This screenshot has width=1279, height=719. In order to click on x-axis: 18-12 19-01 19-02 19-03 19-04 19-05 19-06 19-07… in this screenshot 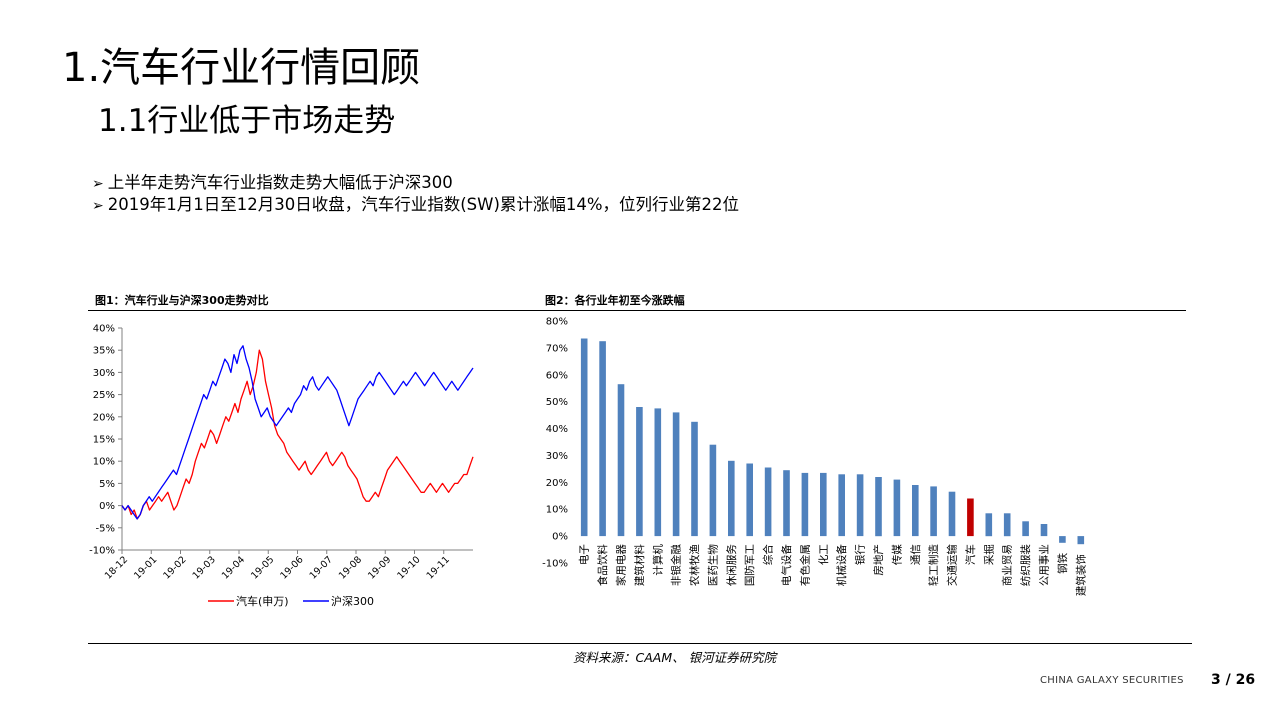, I will do `click(277, 566)`.